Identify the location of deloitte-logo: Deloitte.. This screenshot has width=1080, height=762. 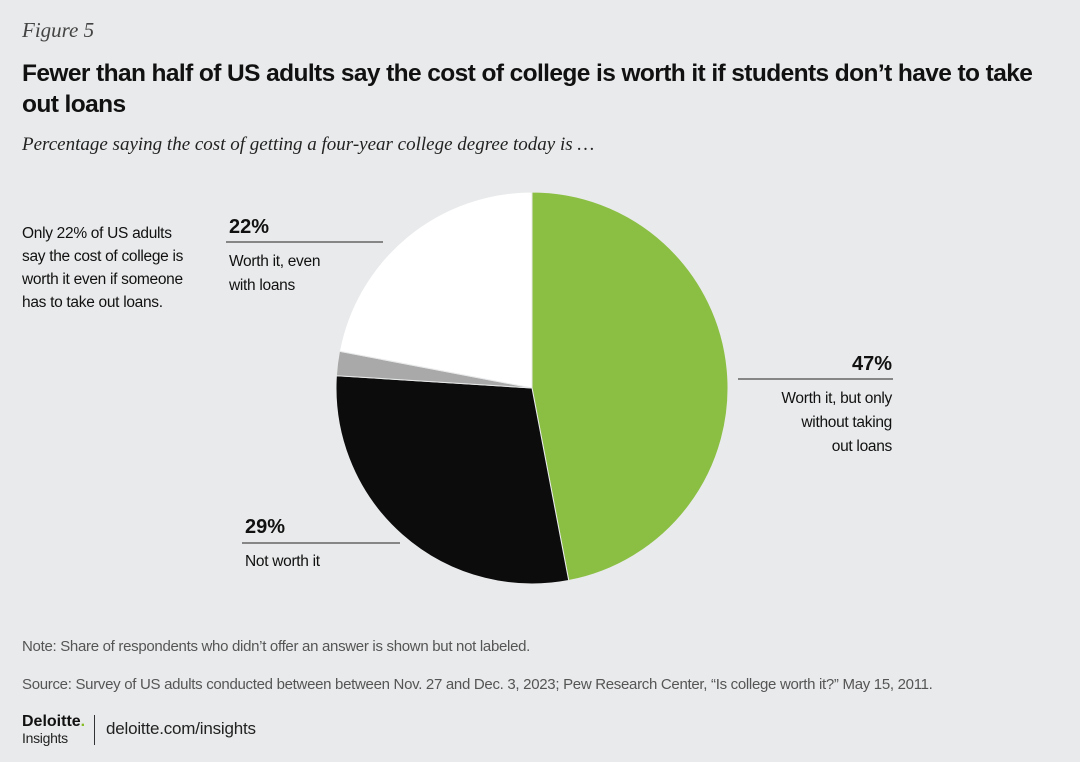
(53, 722).